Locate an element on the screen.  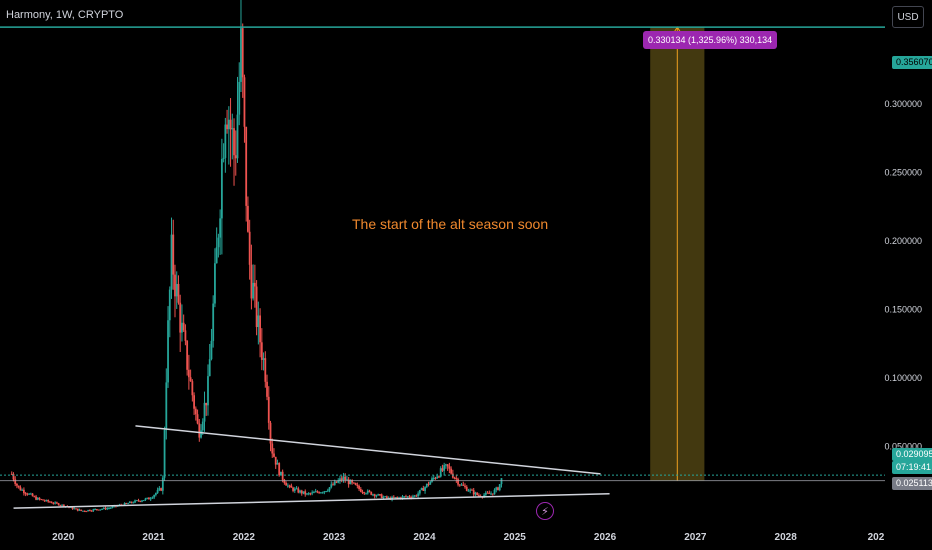
currency-button: USD is located at coordinates (908, 17).